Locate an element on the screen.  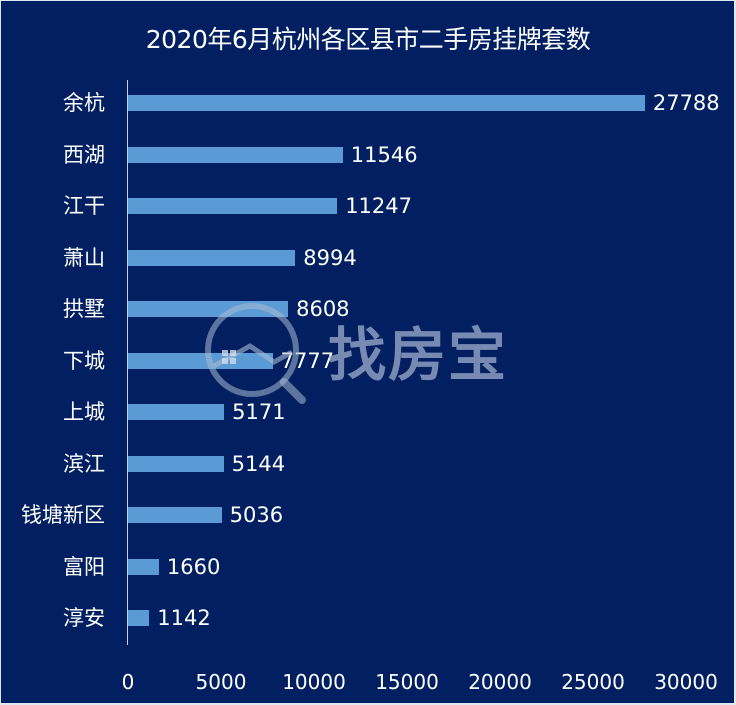
bar-row: 钱塘新区 5036 is located at coordinates (368, 515).